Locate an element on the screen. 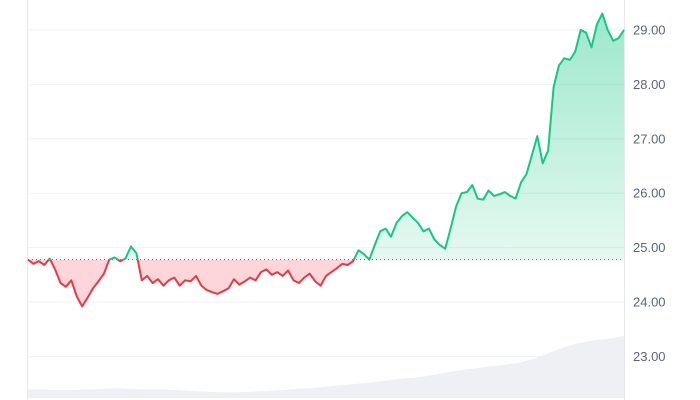 The image size is (700, 400). y-axis-ticks: 23.00 24.00 25.00 26.00 27.00 28.00 29.00 is located at coordinates (649, 193).